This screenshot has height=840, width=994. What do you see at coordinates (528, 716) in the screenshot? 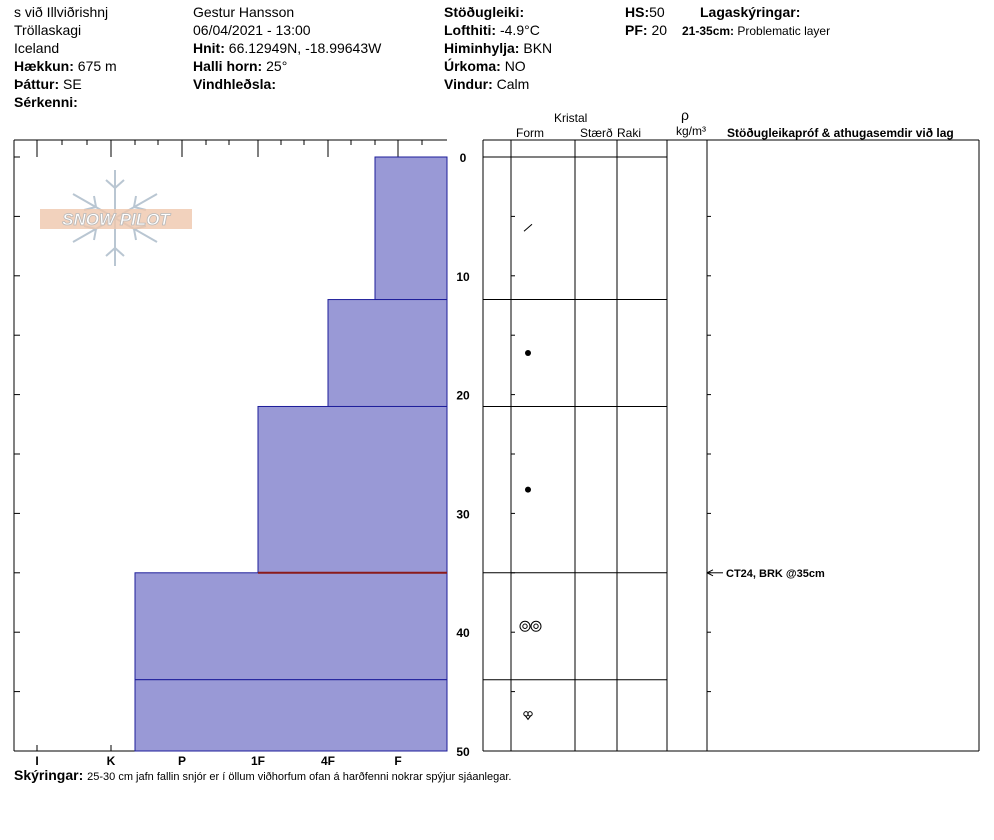
I see `crystal-form-surface-hoar-icon` at bounding box center [528, 716].